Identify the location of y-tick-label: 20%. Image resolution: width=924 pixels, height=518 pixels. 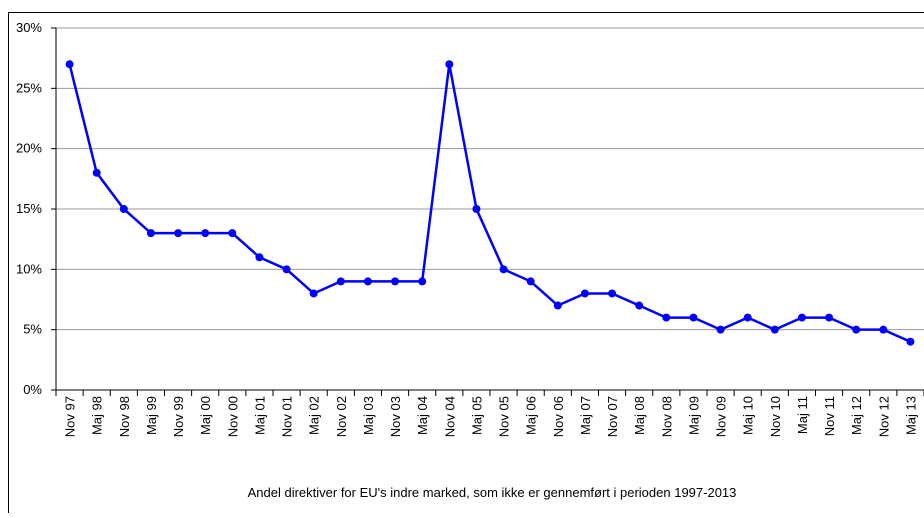
(29, 148).